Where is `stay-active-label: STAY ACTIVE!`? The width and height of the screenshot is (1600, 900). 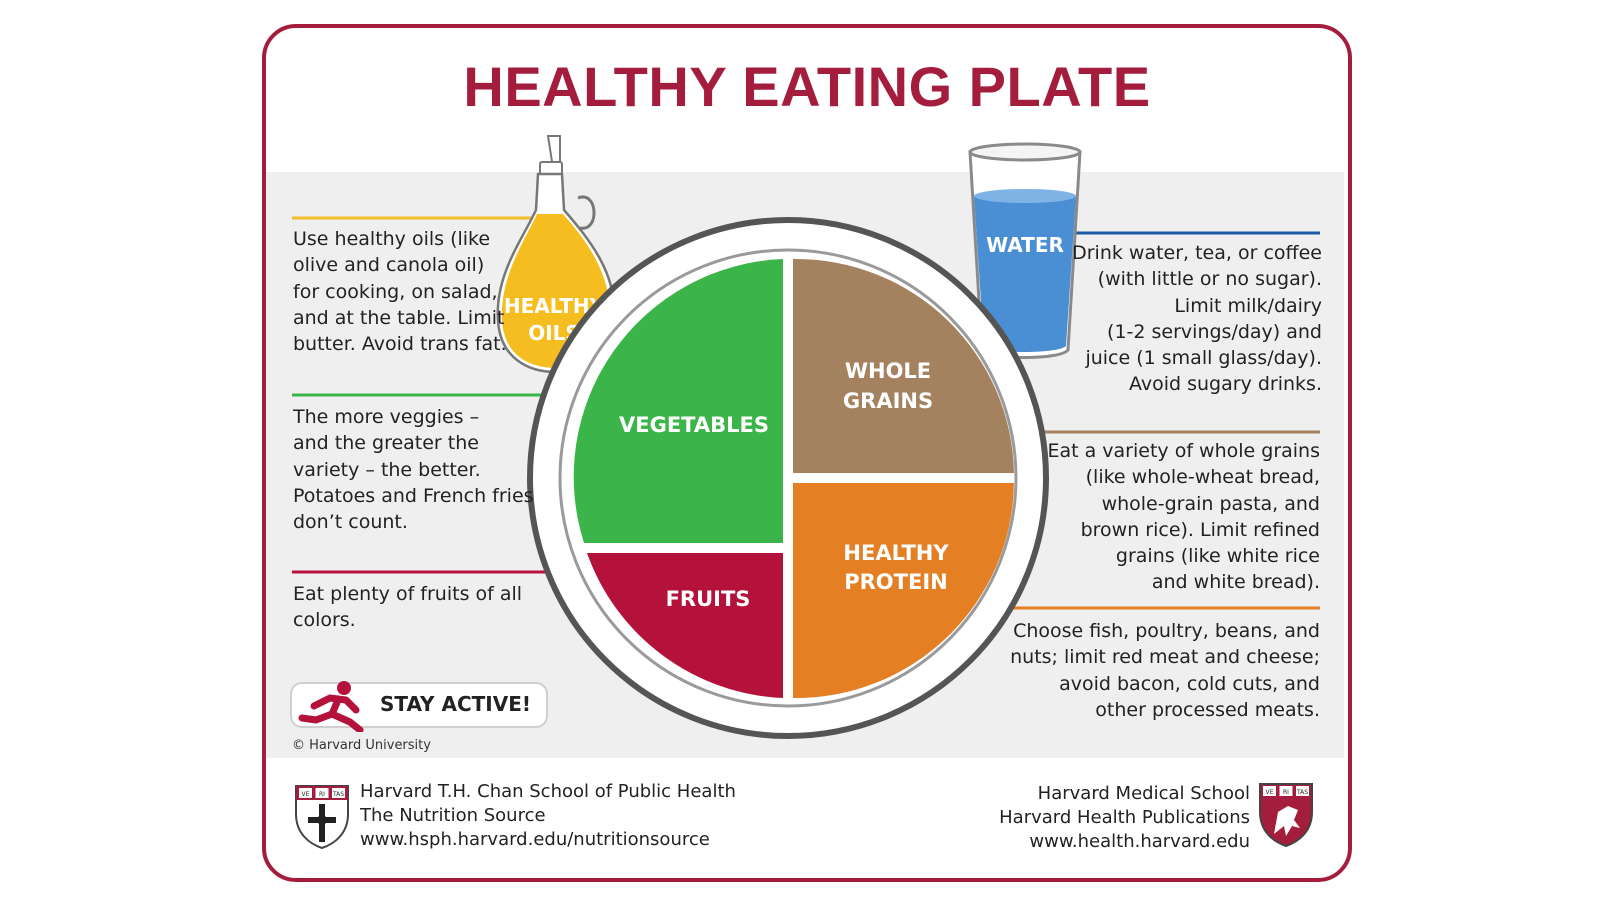
stay-active-label: STAY ACTIVE! is located at coordinates (456, 704).